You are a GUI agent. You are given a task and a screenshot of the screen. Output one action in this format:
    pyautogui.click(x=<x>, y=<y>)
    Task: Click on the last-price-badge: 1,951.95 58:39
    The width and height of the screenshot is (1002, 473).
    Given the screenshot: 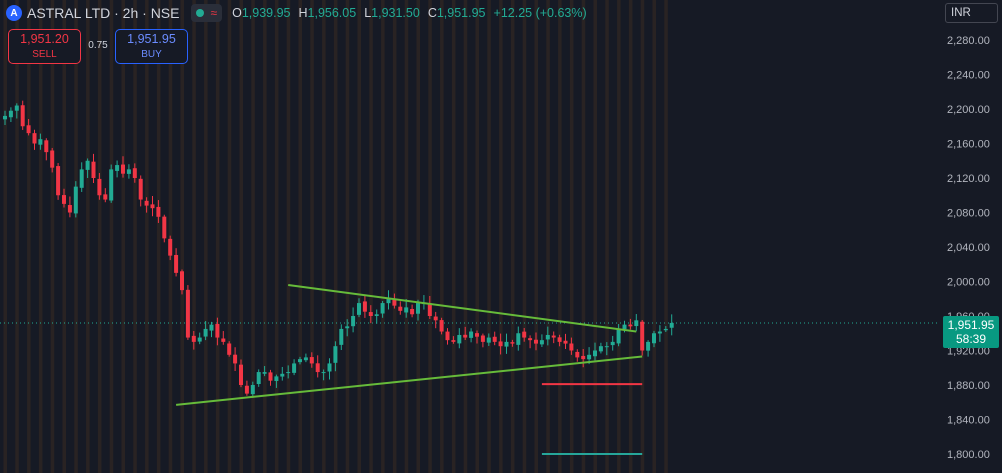 What is the action you would take?
    pyautogui.click(x=971, y=332)
    